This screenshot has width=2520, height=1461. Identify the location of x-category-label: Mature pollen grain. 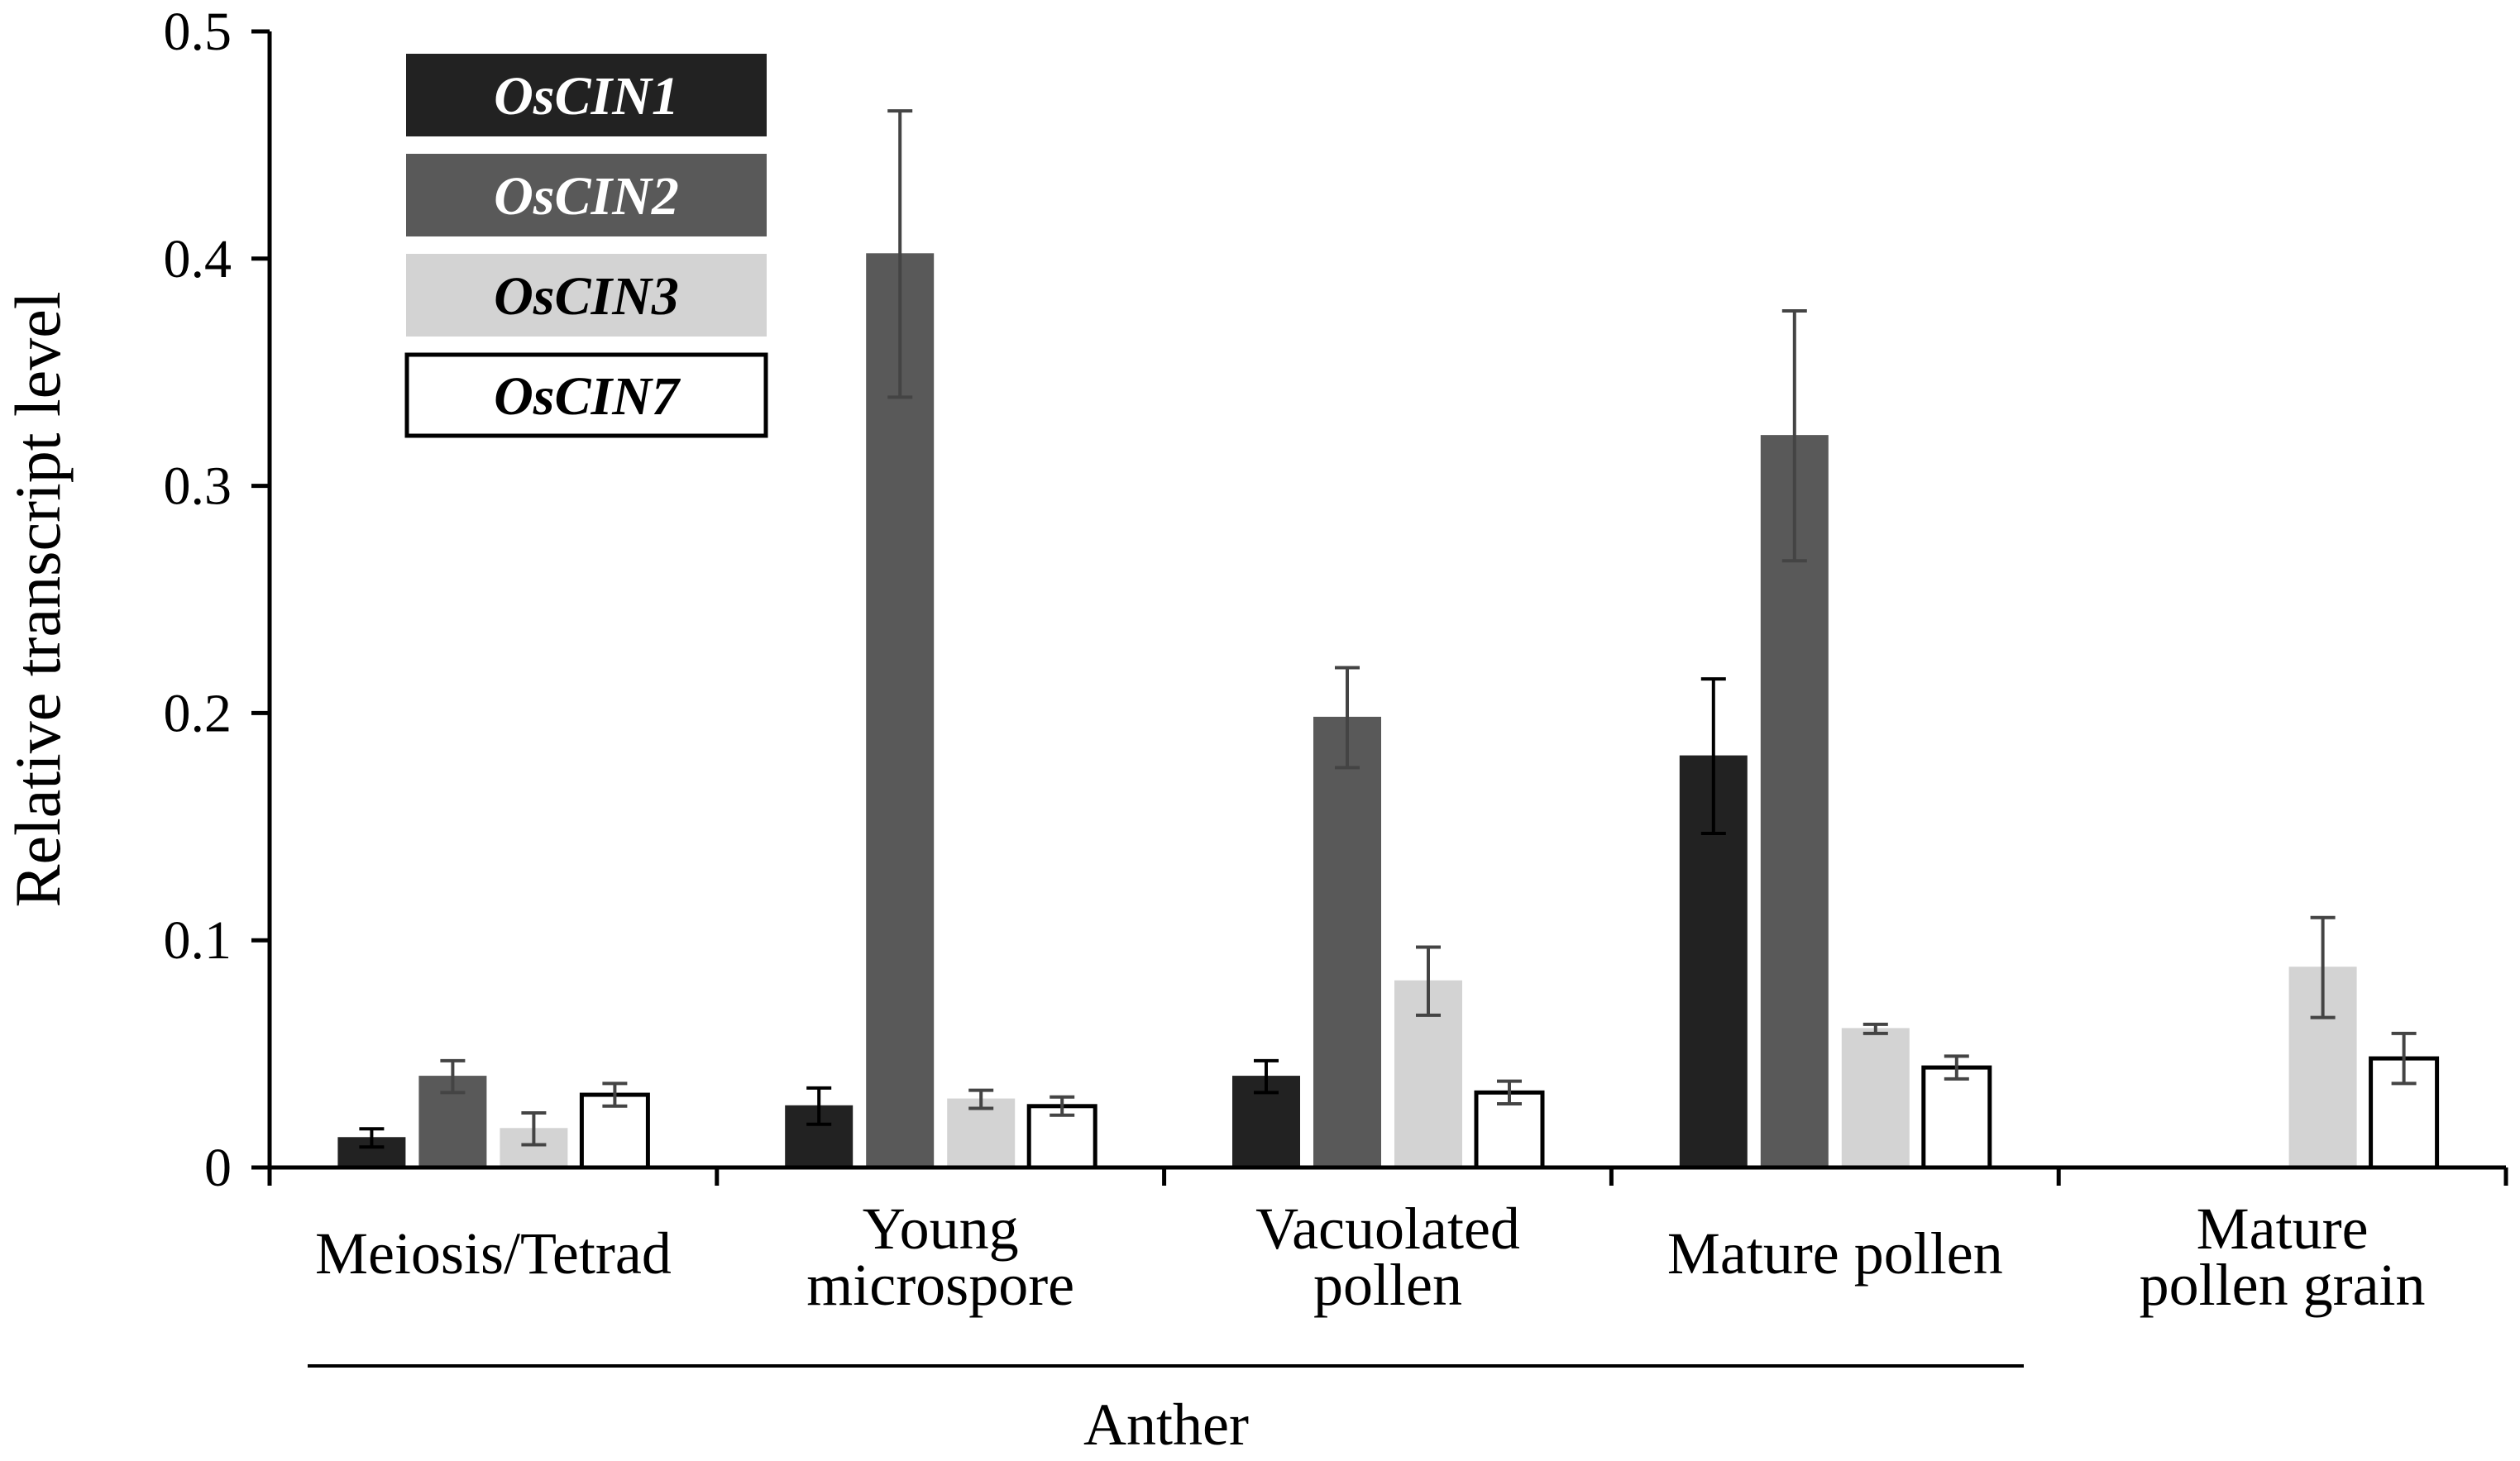
(2283, 1257).